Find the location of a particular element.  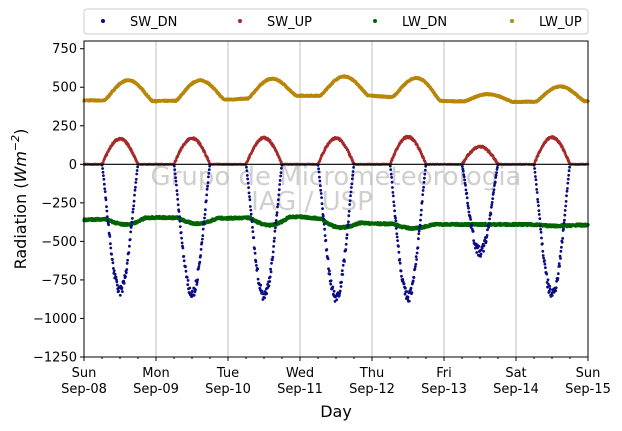

watermark: Grupo de Micrometeorologia IAG / USP is located at coordinates (336, 189).